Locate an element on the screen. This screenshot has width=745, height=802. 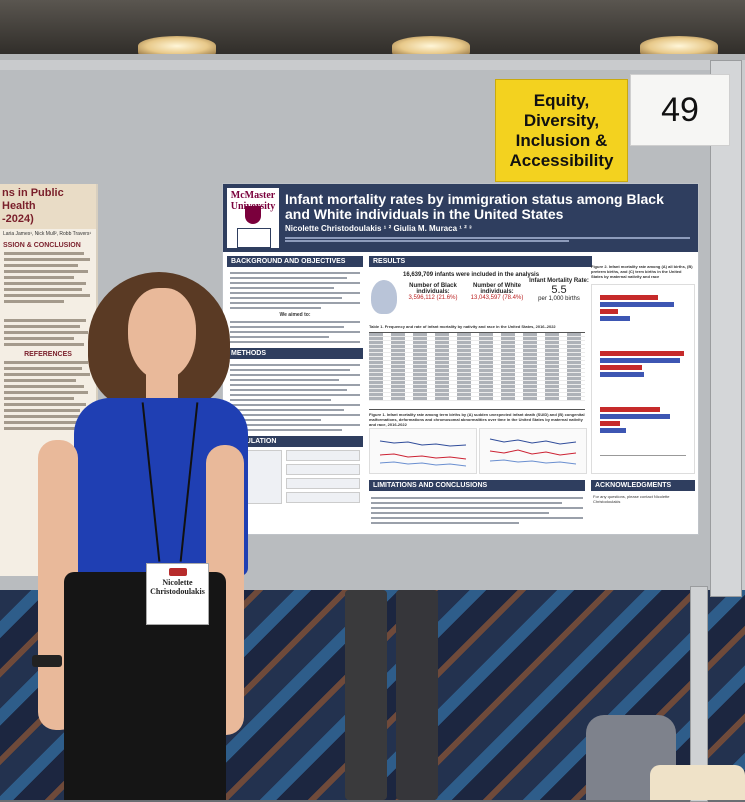
infant-icon is located at coordinates (384, 297).